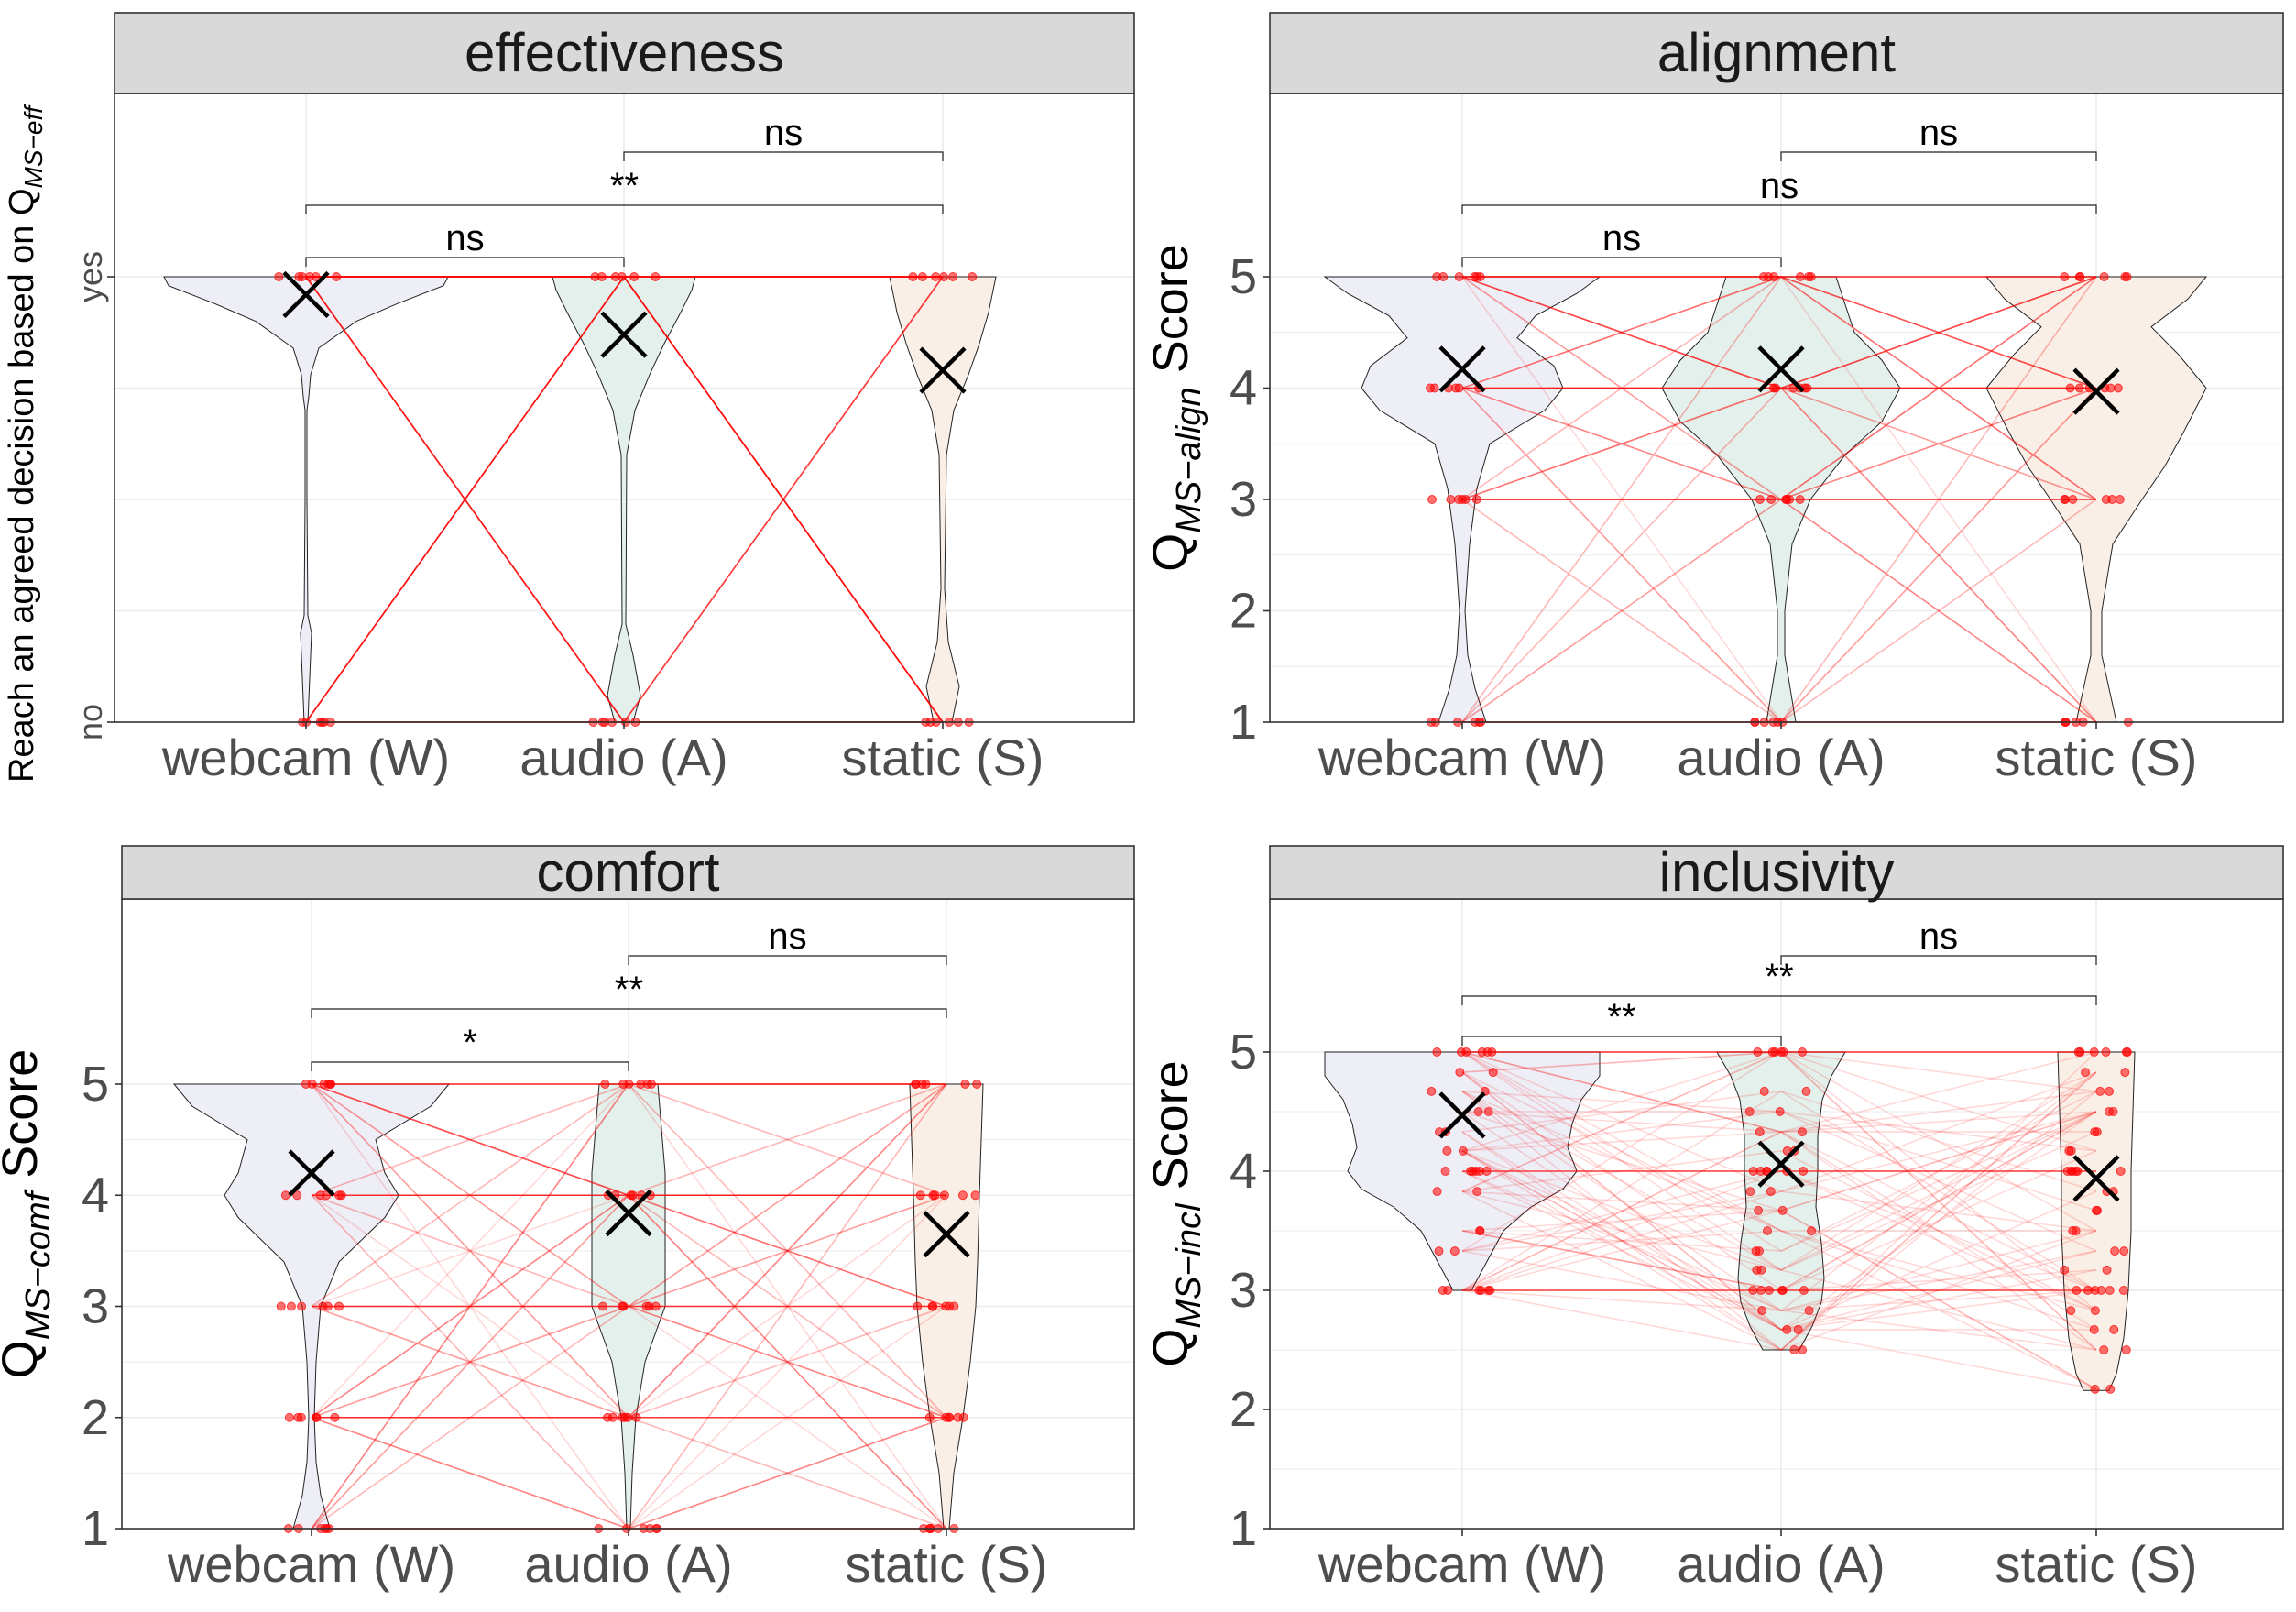 This screenshot has height=1612, width=2296. What do you see at coordinates (624, 53) in the screenshot?
I see `facet-title: effectiveness` at bounding box center [624, 53].